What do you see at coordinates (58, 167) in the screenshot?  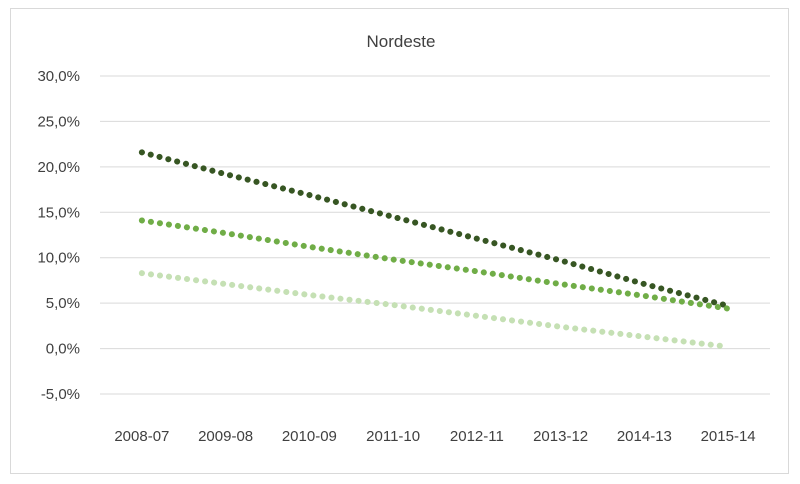 I see `y-tick-label: 20,0%` at bounding box center [58, 167].